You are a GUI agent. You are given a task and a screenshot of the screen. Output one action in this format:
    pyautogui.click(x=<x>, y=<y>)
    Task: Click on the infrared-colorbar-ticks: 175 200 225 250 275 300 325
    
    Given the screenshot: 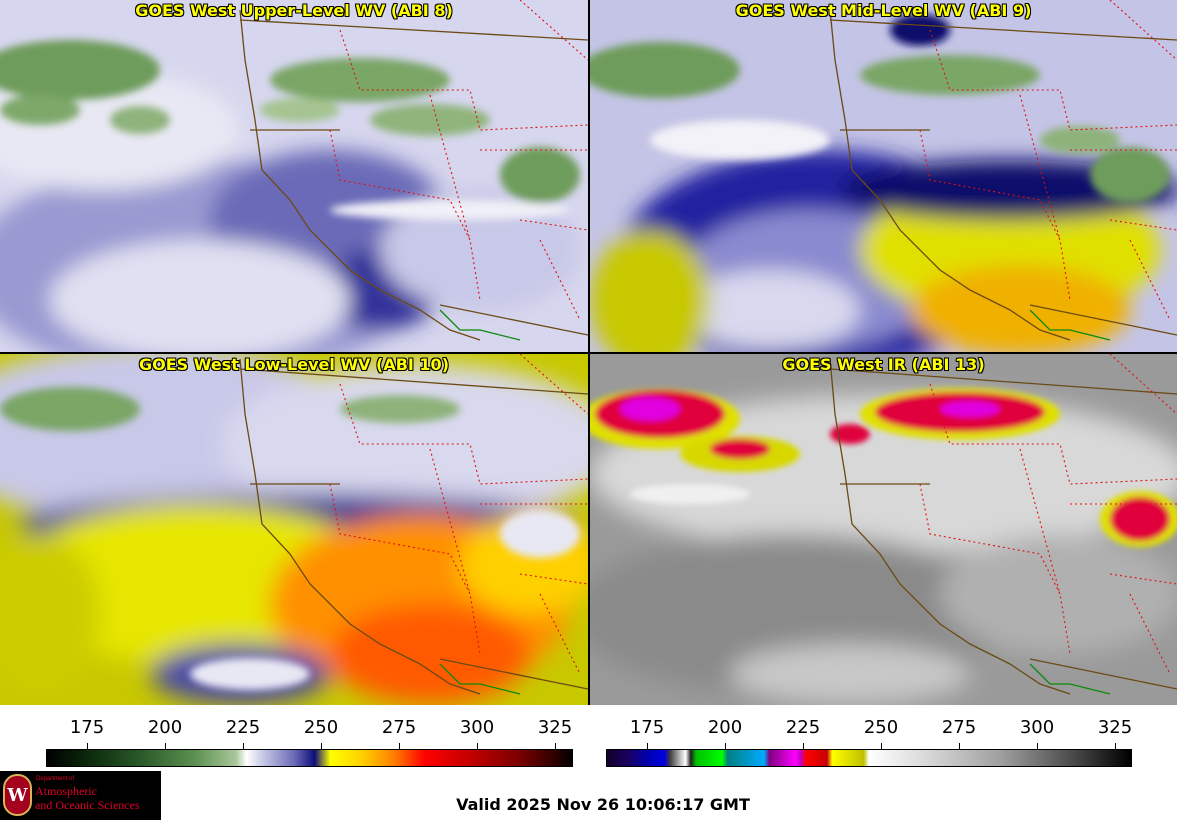 What is the action you would take?
    pyautogui.click(x=869, y=725)
    